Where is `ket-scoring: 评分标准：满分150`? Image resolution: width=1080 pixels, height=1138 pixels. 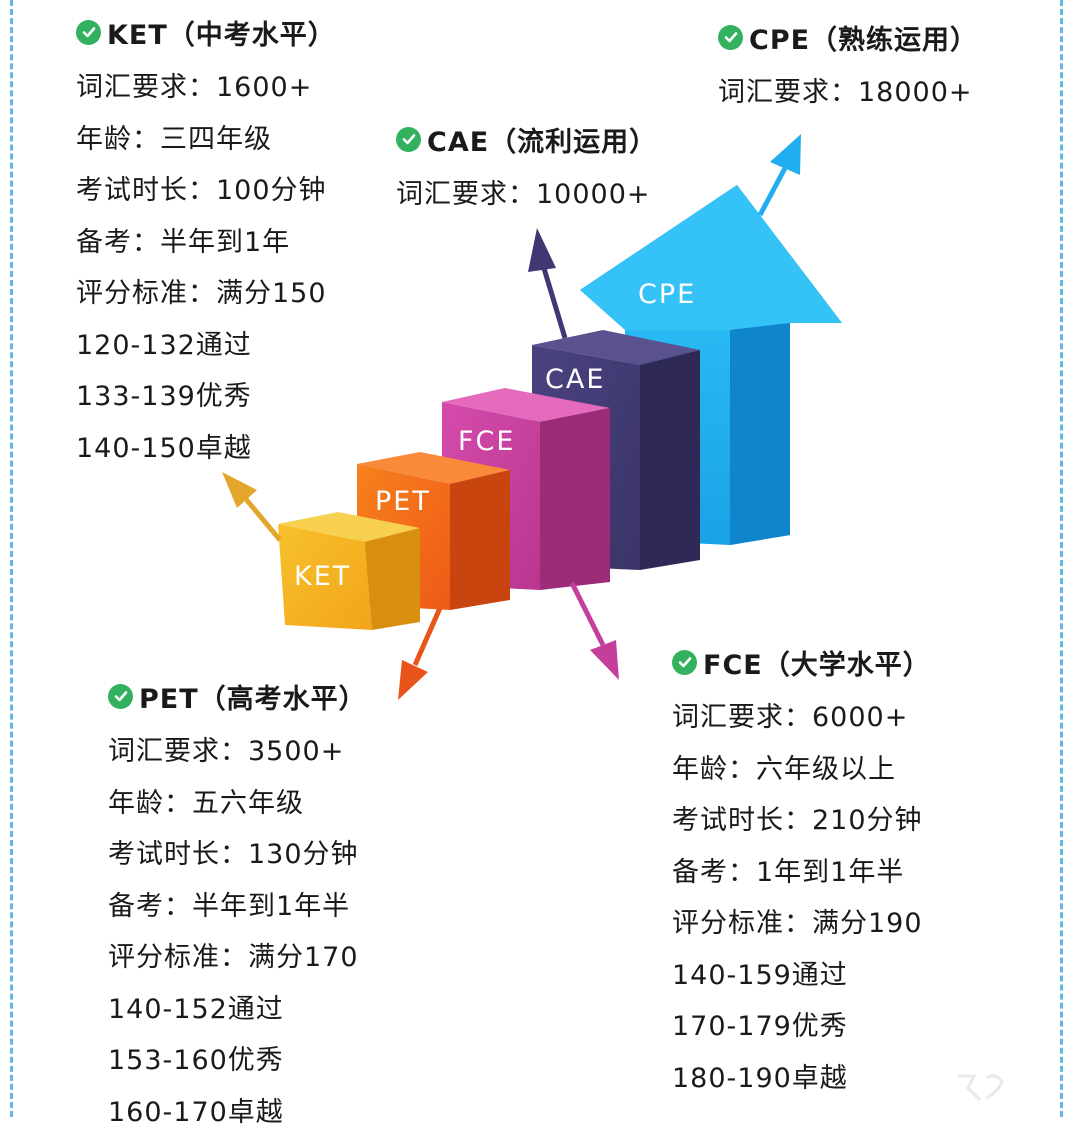
ket-scoring: 评分标准：满分150 is located at coordinates (206, 294).